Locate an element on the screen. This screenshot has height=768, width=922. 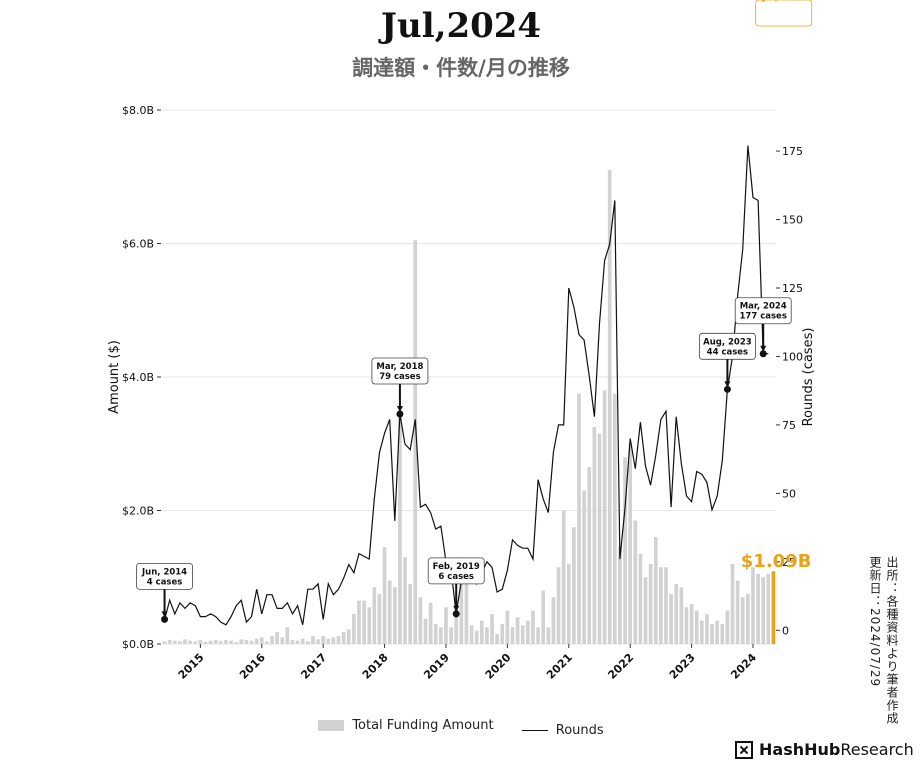
callout-value: 101 cases is located at coordinates (783, 1).